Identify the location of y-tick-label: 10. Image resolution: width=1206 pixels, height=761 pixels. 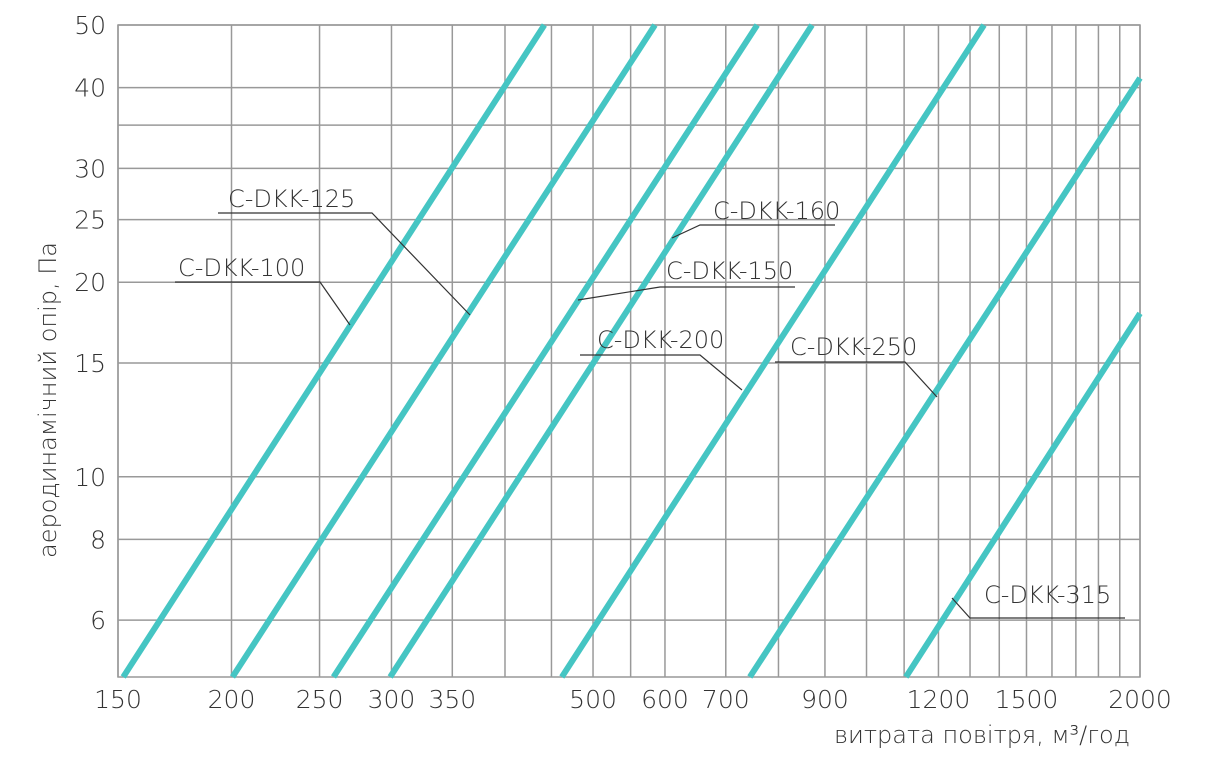
(90, 477).